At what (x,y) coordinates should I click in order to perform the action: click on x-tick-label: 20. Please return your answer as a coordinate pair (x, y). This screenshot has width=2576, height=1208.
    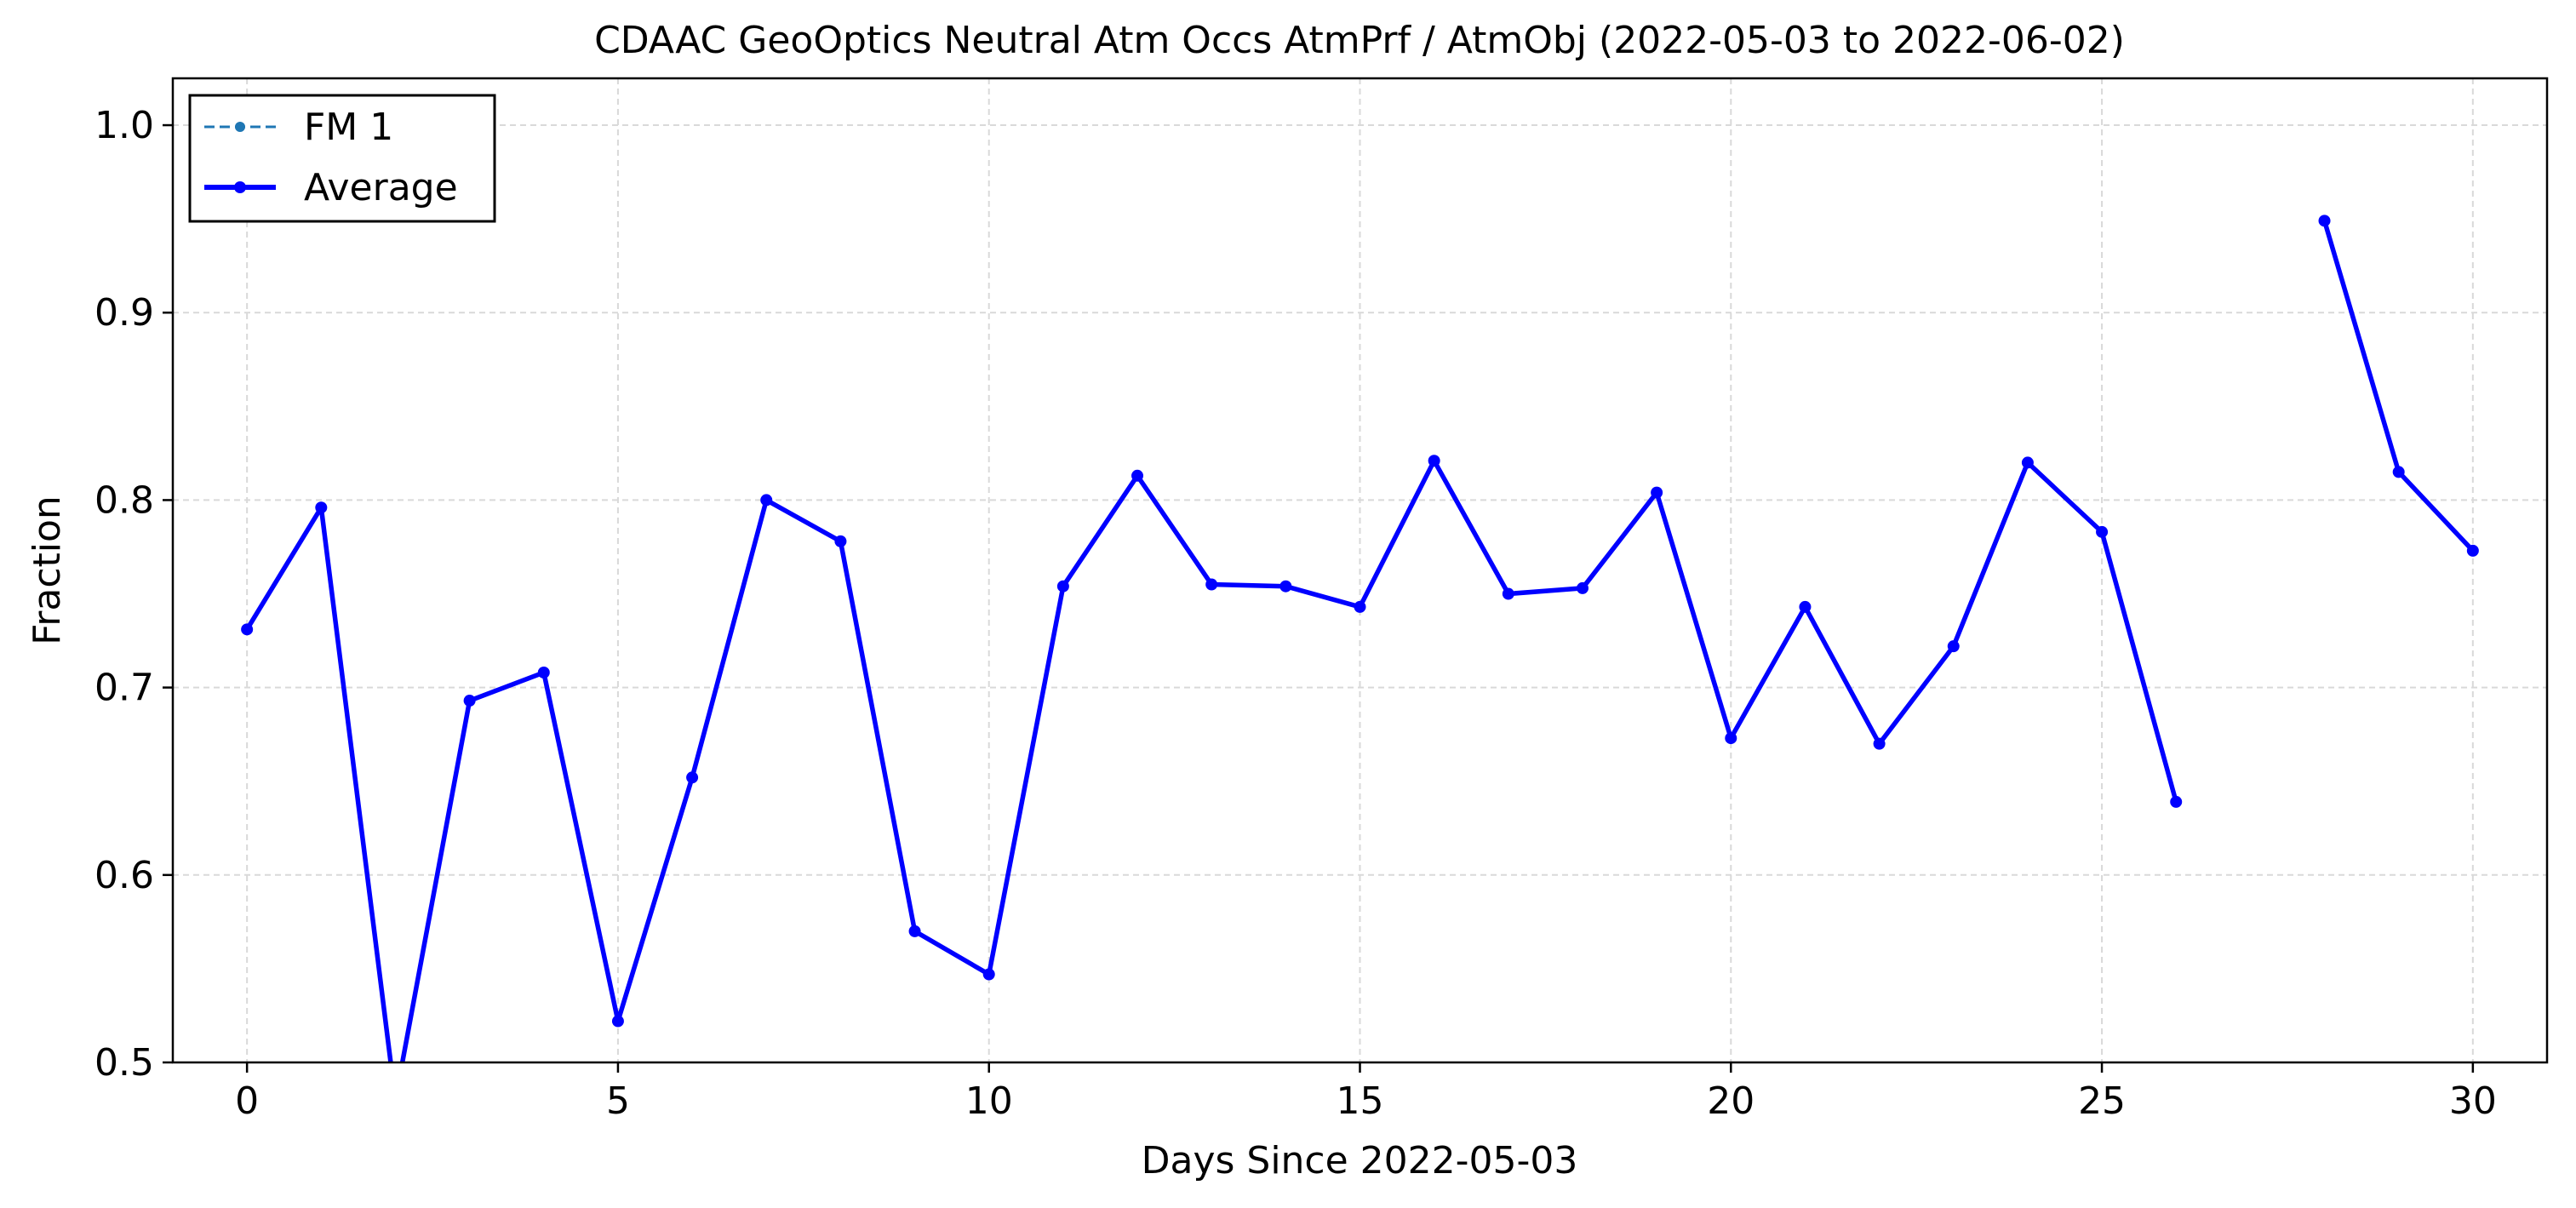
    Looking at the image, I should click on (1731, 1101).